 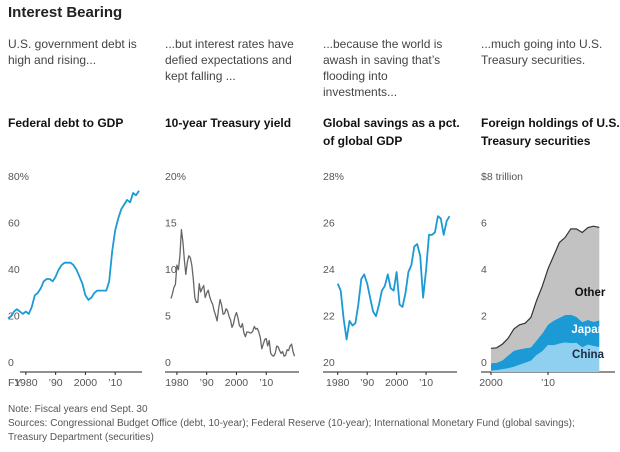 What do you see at coordinates (333, 177) in the screenshot?
I see `y-tick-label: 28%` at bounding box center [333, 177].